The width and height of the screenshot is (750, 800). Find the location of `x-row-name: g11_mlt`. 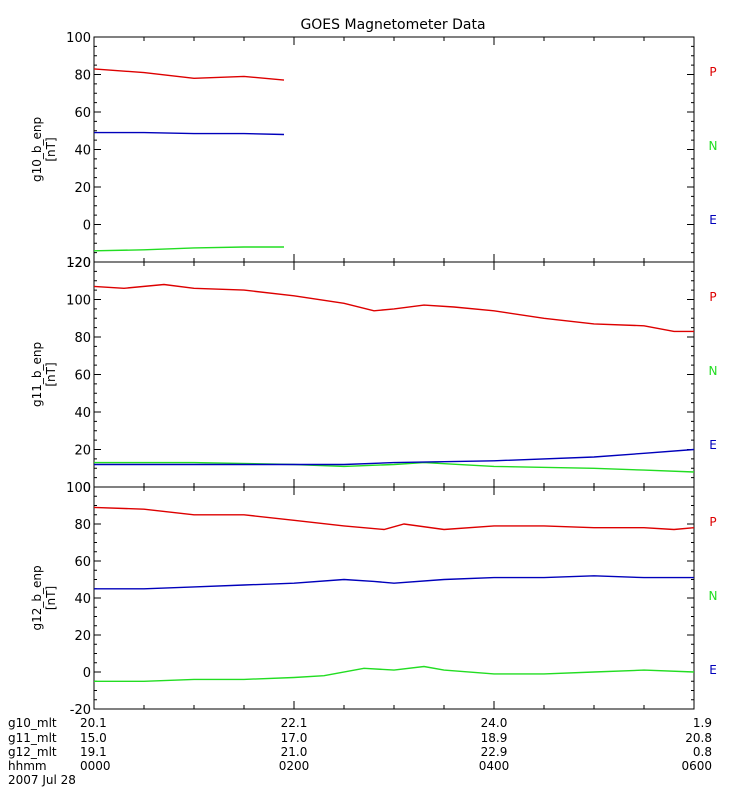

x-row-name: g11_mlt is located at coordinates (32, 738).